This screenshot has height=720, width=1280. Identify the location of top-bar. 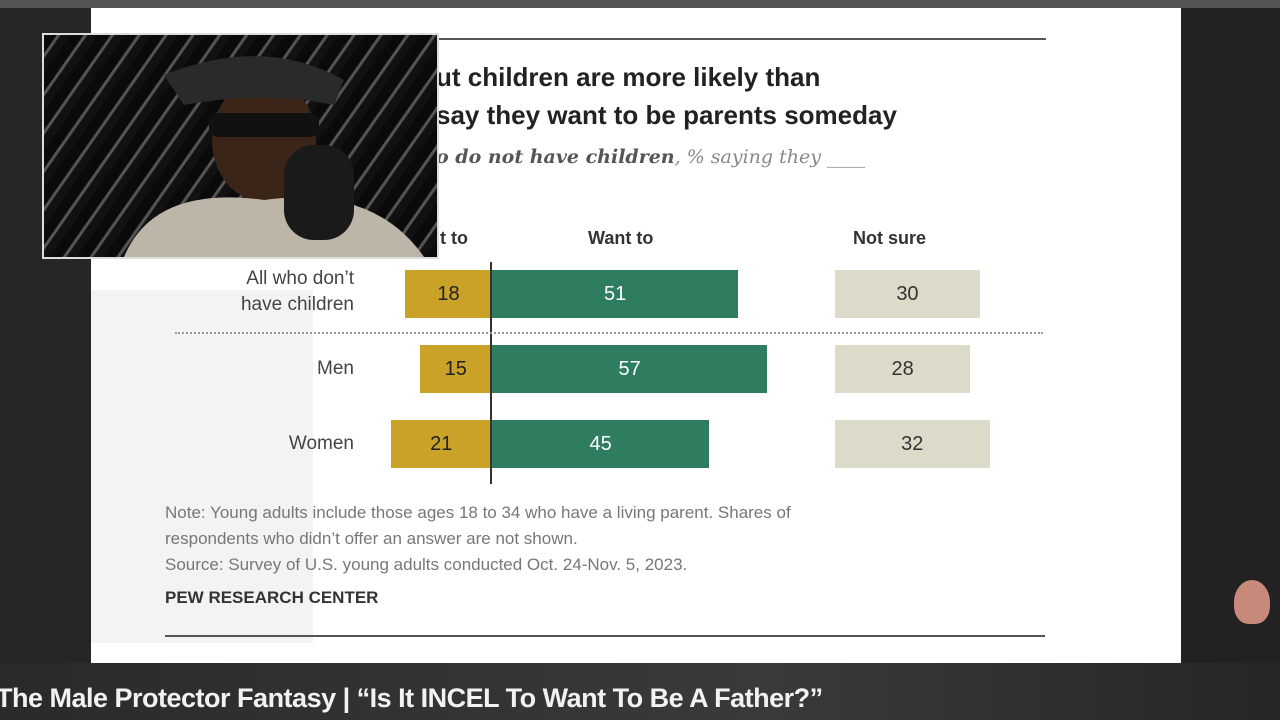
(640, 4).